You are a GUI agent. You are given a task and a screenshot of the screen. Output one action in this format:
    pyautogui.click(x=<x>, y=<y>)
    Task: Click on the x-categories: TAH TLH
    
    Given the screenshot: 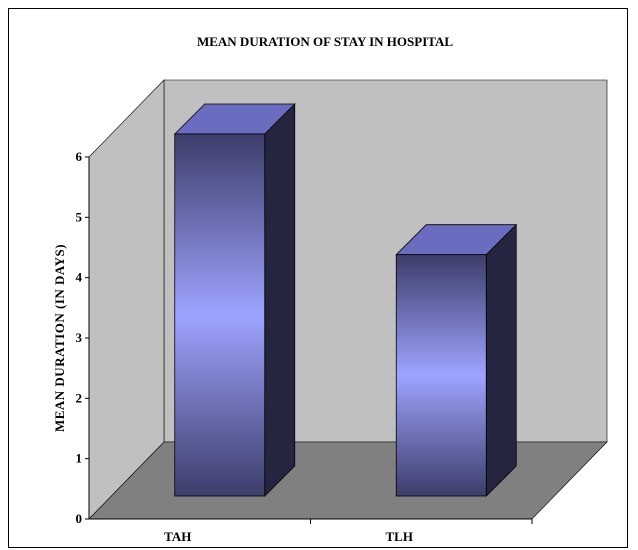 What is the action you would take?
    pyautogui.click(x=348, y=531)
    